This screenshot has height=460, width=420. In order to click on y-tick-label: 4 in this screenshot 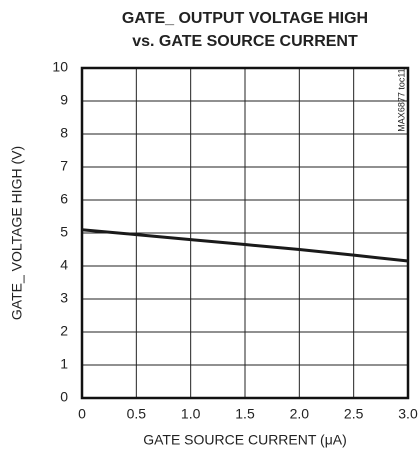, I will do `click(64, 265)`.